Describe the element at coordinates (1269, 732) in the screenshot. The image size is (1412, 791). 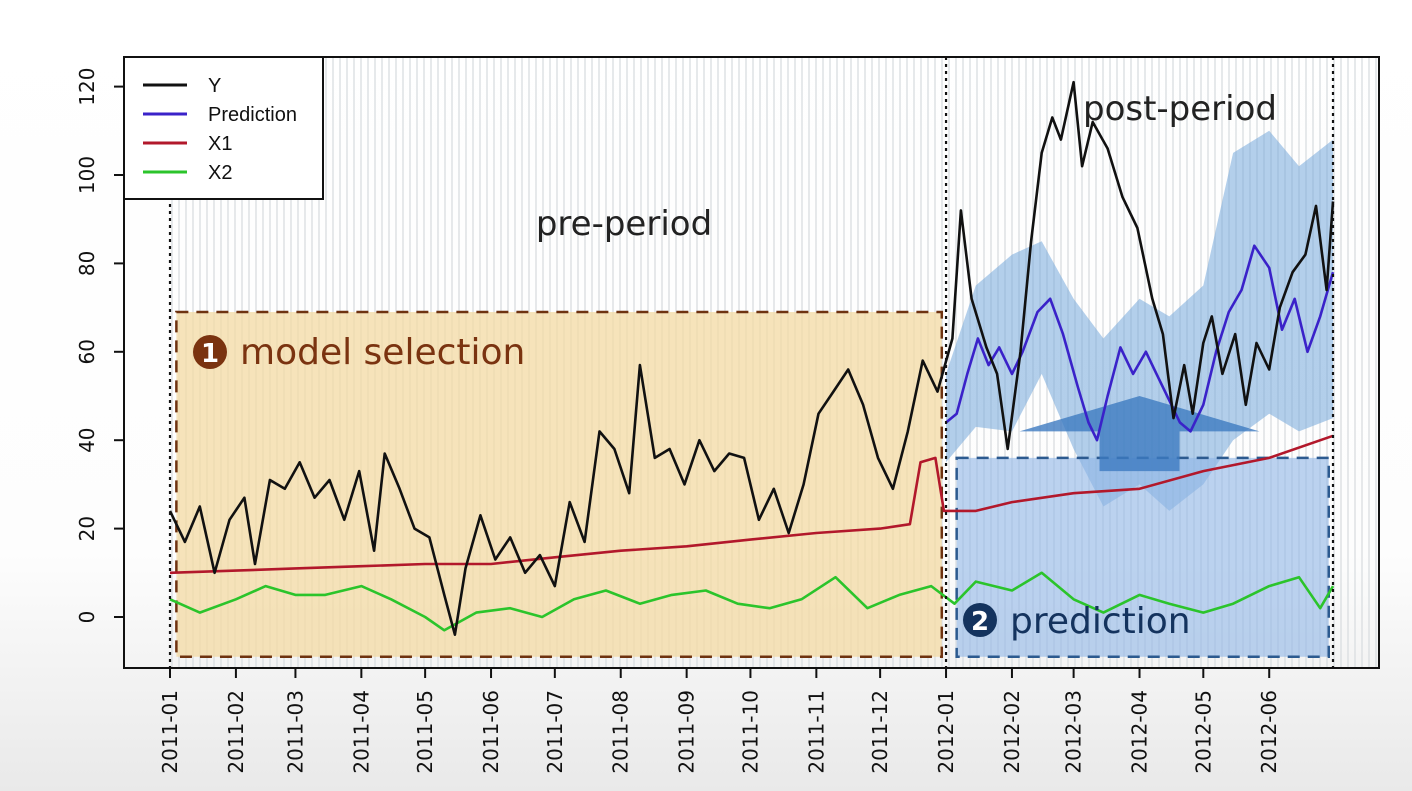
I see `x-tick-label: 2012-06` at that location.